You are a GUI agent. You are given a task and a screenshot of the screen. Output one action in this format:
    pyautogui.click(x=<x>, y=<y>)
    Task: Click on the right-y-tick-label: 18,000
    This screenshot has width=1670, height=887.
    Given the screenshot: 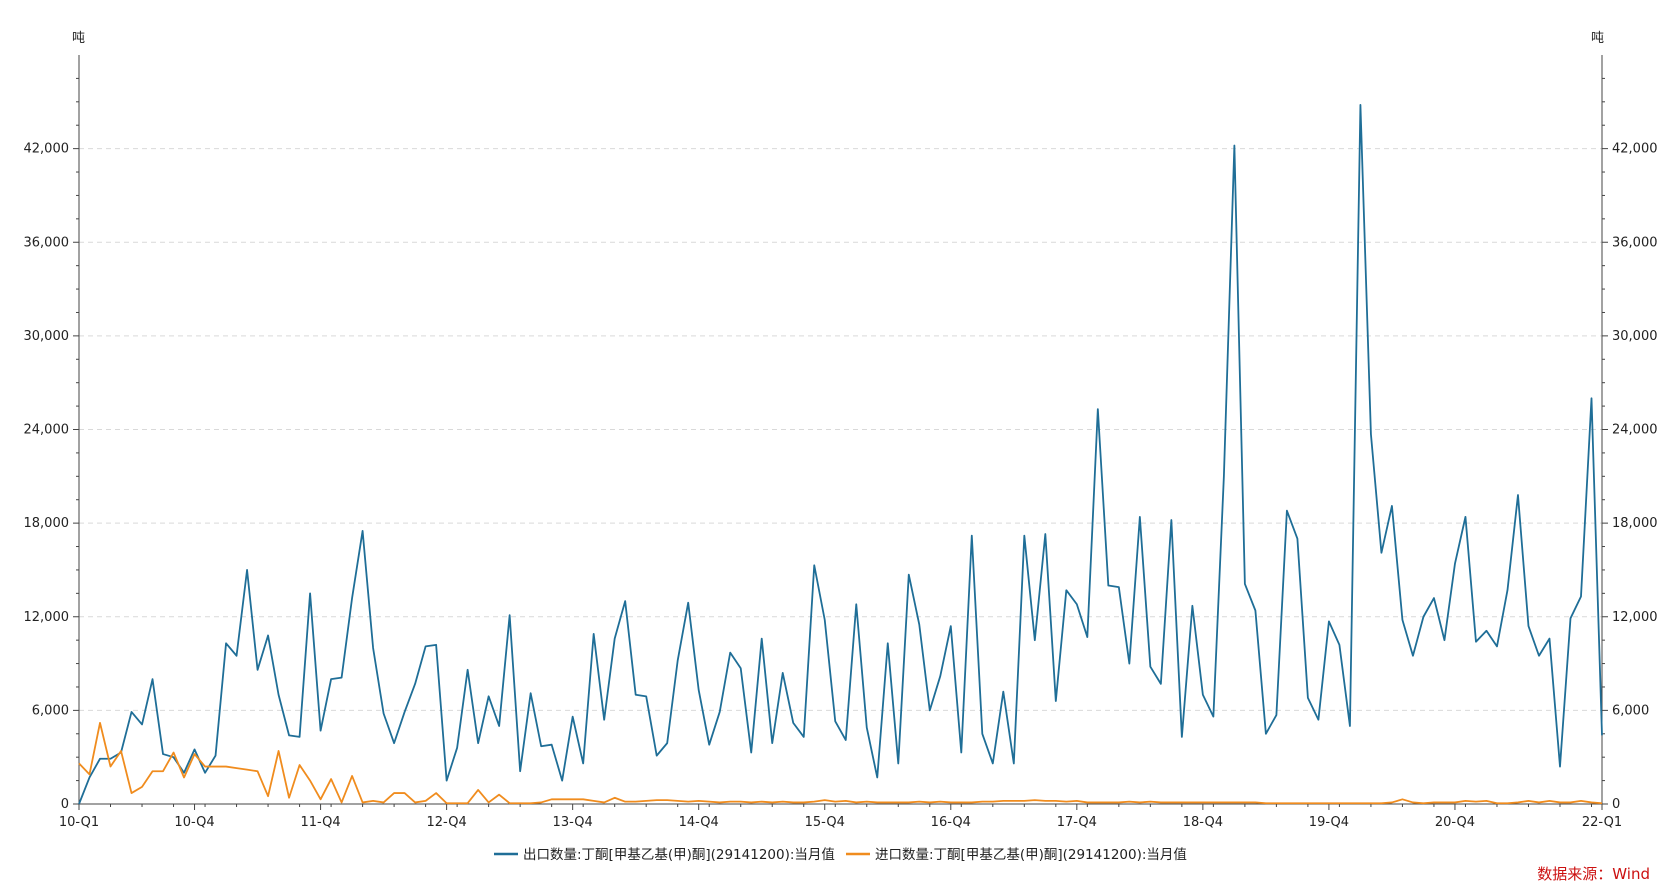 What is the action you would take?
    pyautogui.click(x=1635, y=523)
    